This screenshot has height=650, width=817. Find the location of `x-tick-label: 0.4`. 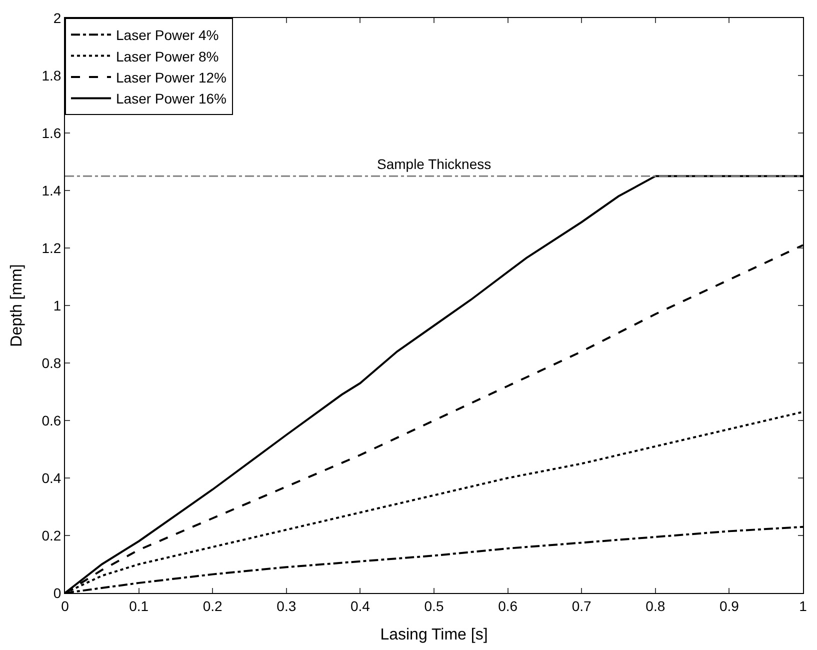

x-tick-label: 0.4 is located at coordinates (360, 606).